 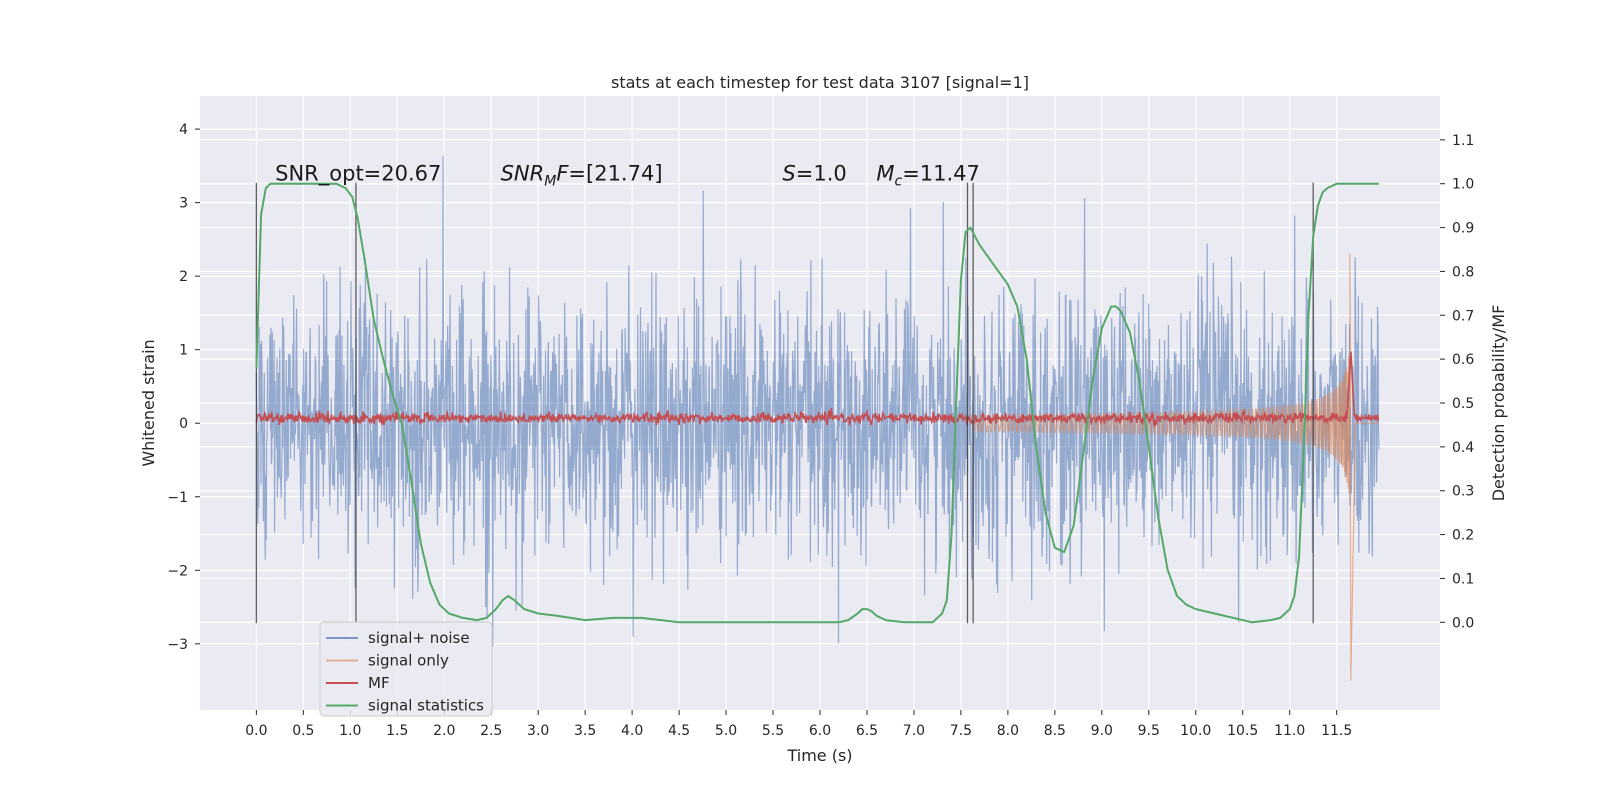 I want to click on y2-tick-label: 0.7, so click(x=1463, y=316).